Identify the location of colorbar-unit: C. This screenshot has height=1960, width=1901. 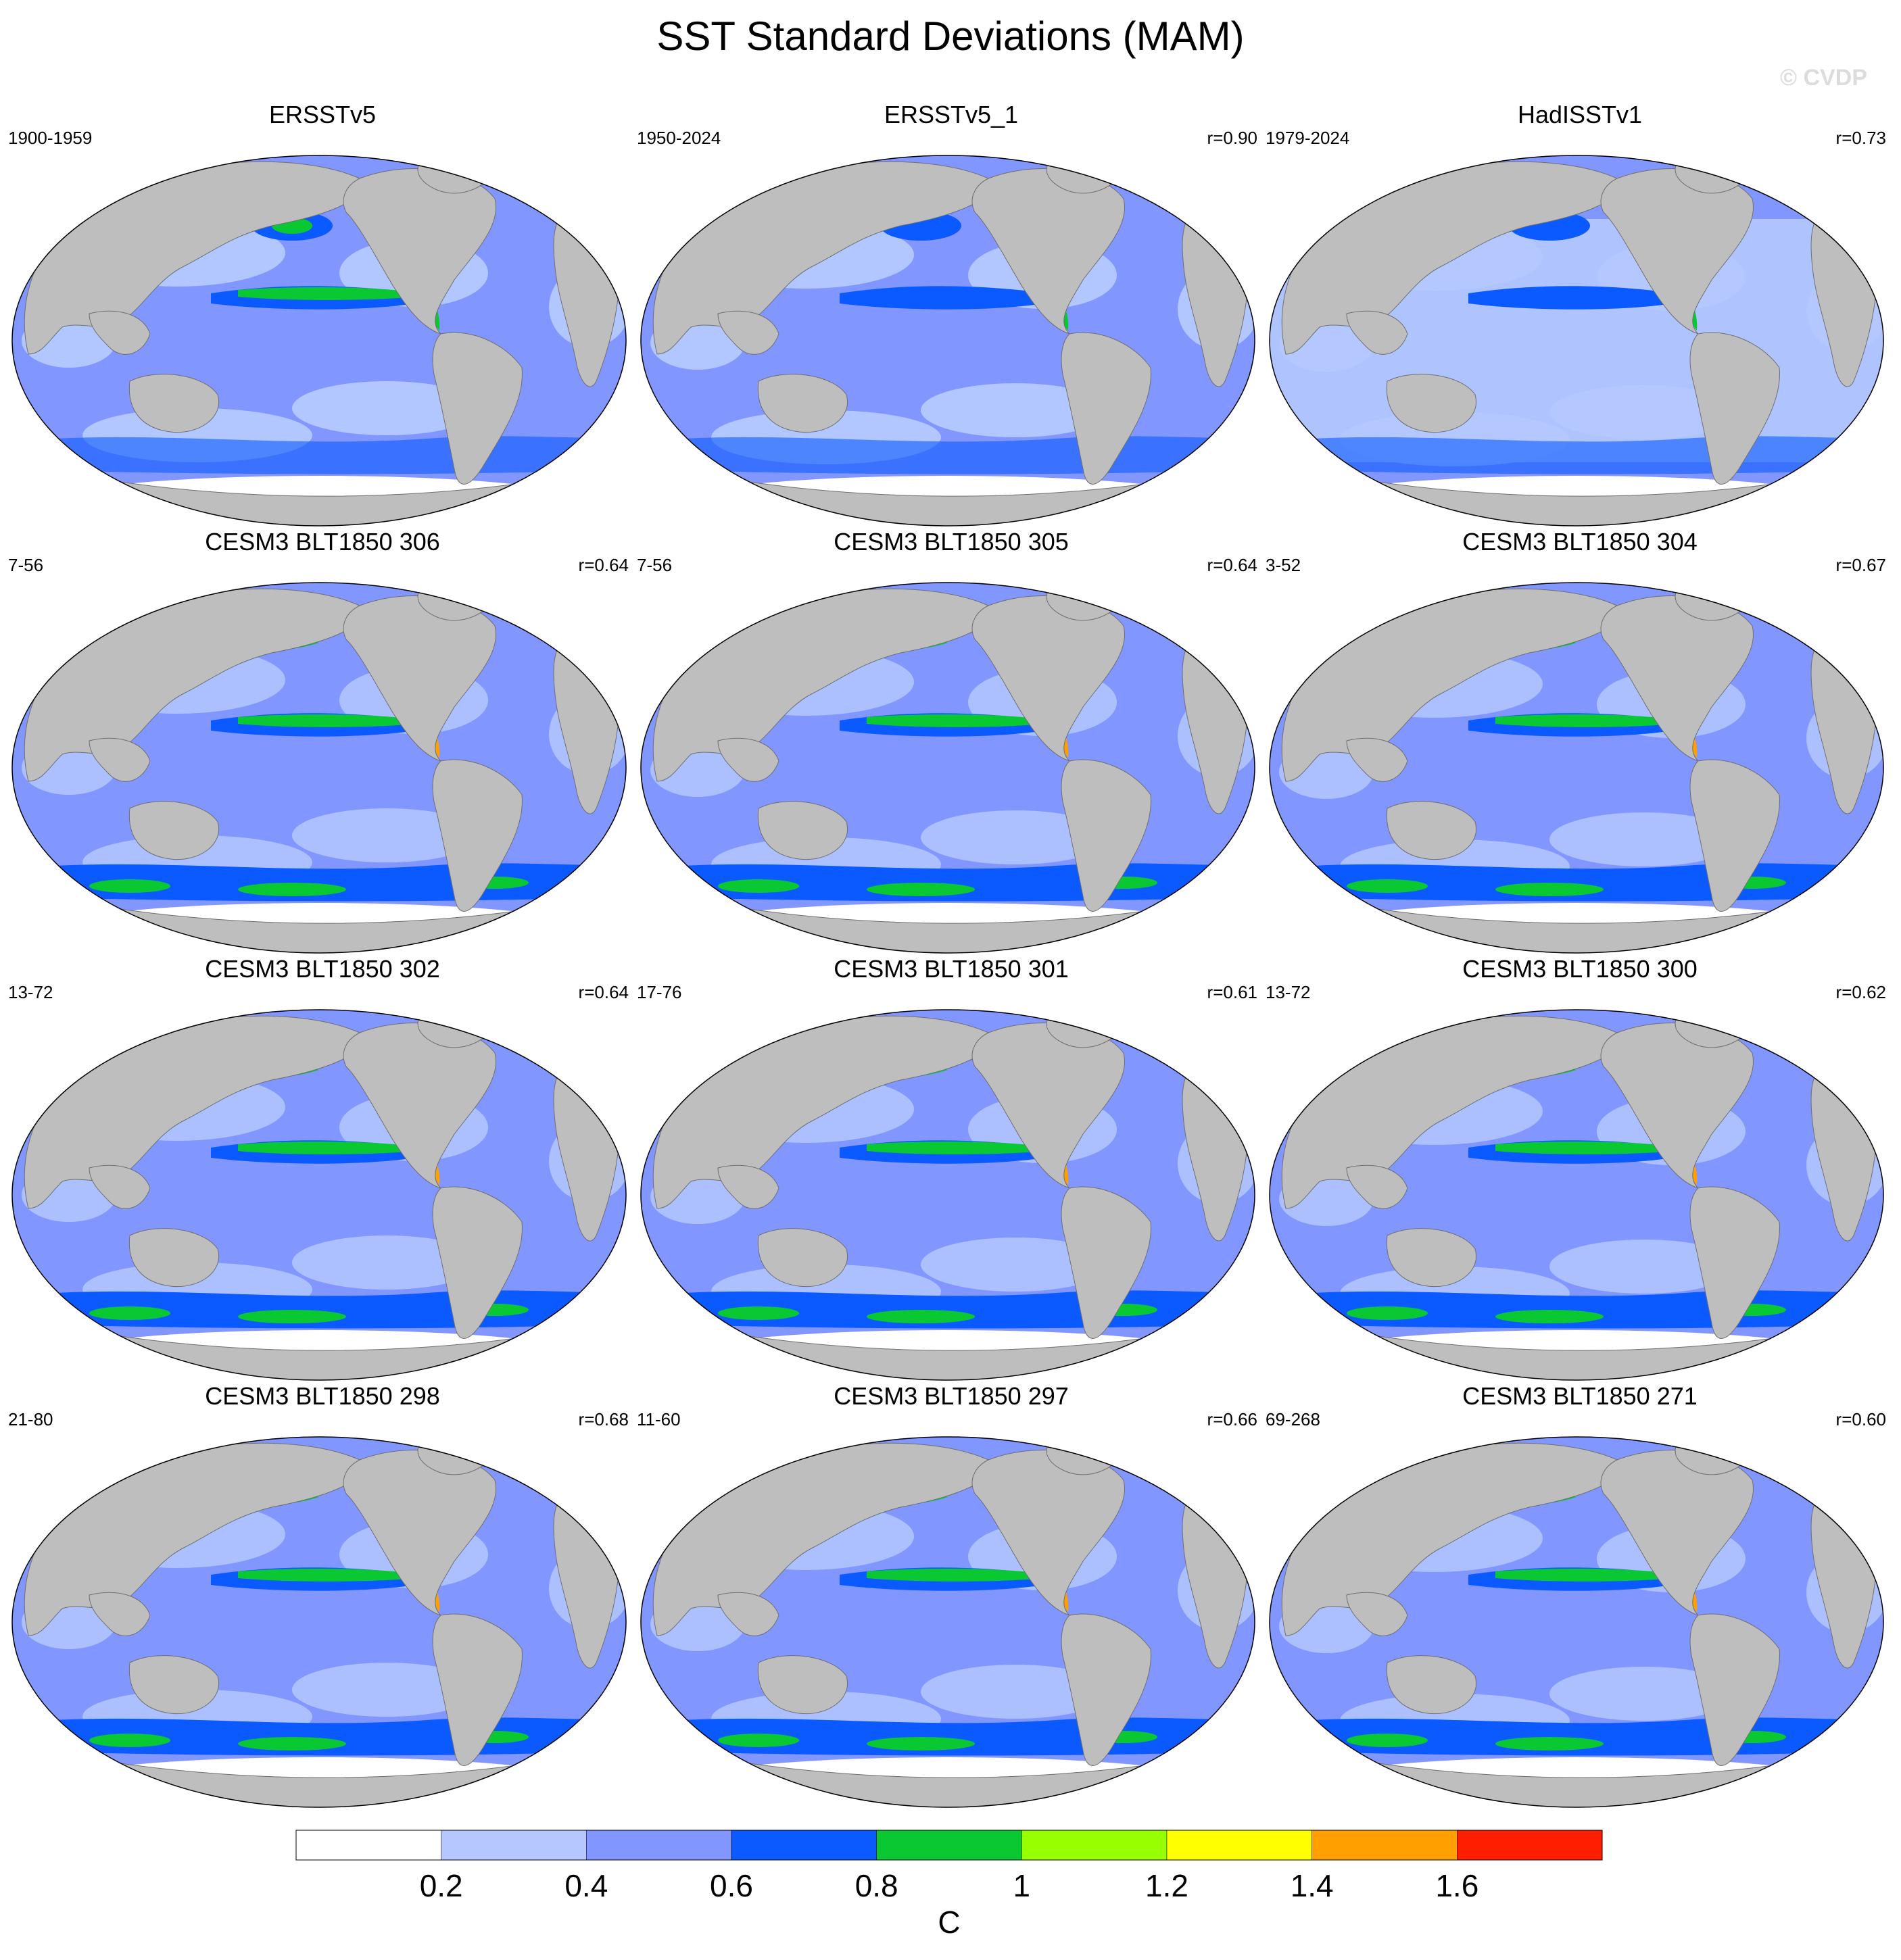
(949, 1923).